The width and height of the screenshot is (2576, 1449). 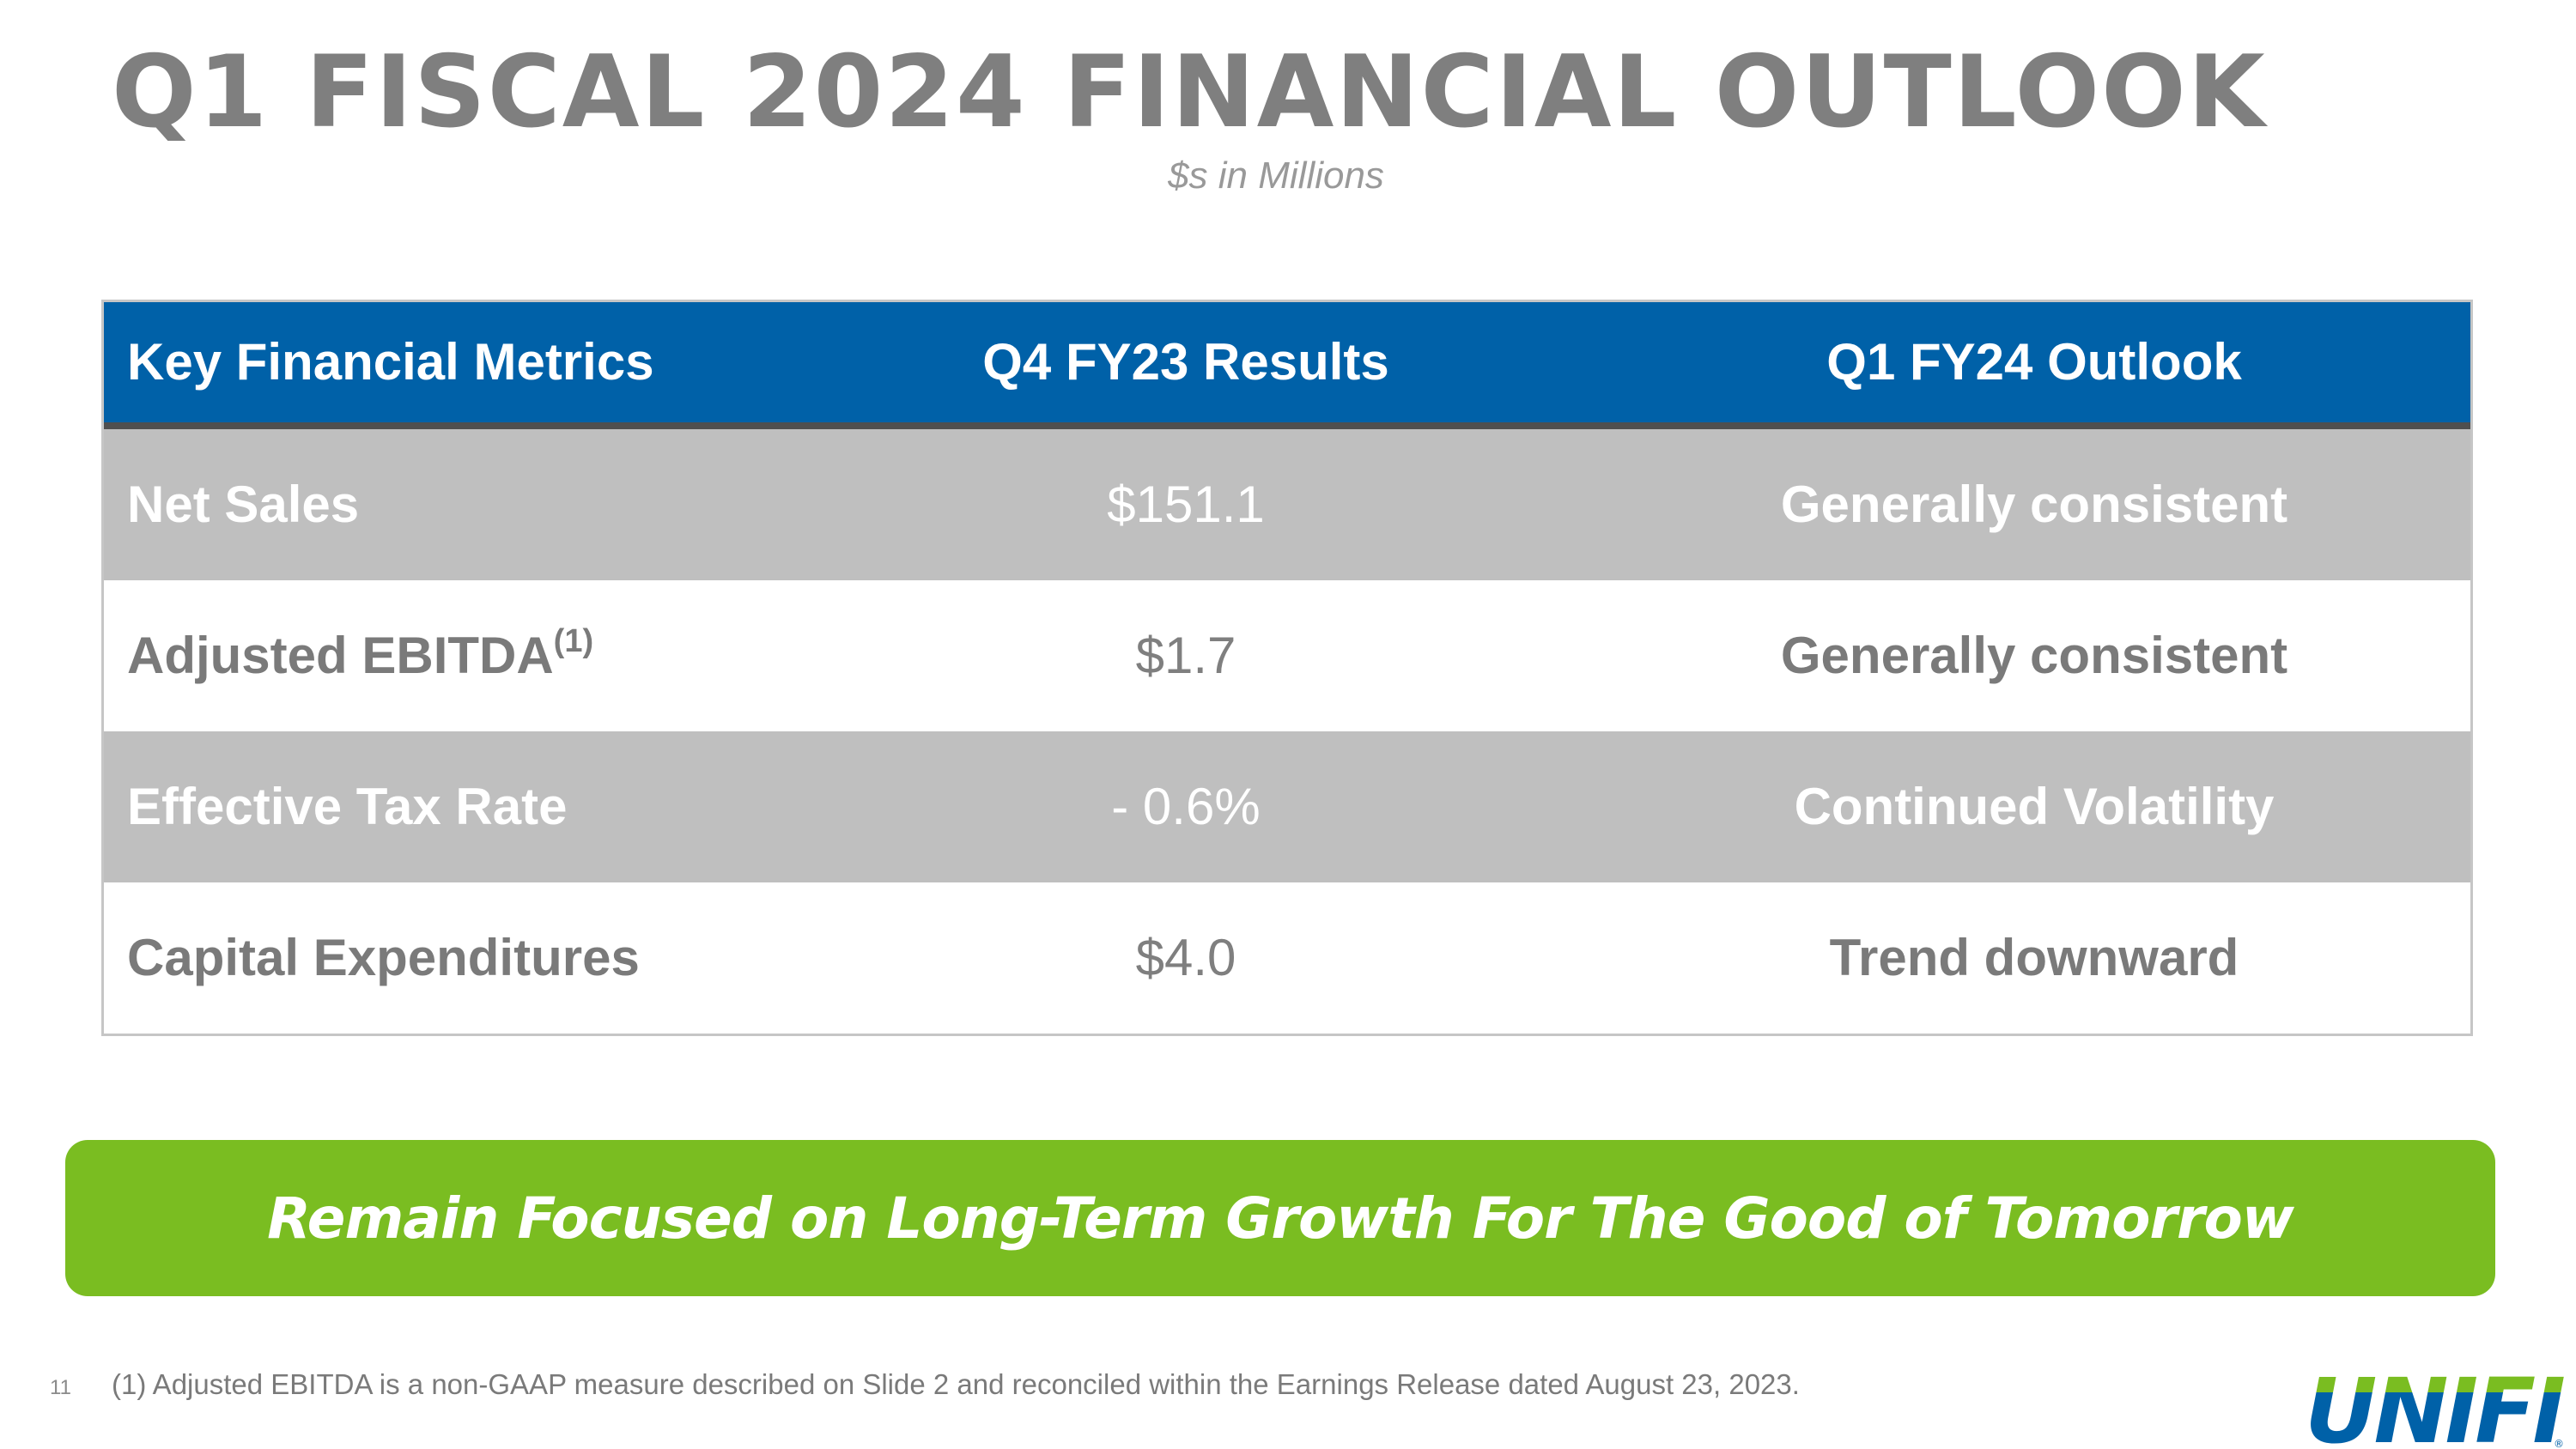 I want to click on metric-name: Capital Expenditures, so click(x=383, y=957).